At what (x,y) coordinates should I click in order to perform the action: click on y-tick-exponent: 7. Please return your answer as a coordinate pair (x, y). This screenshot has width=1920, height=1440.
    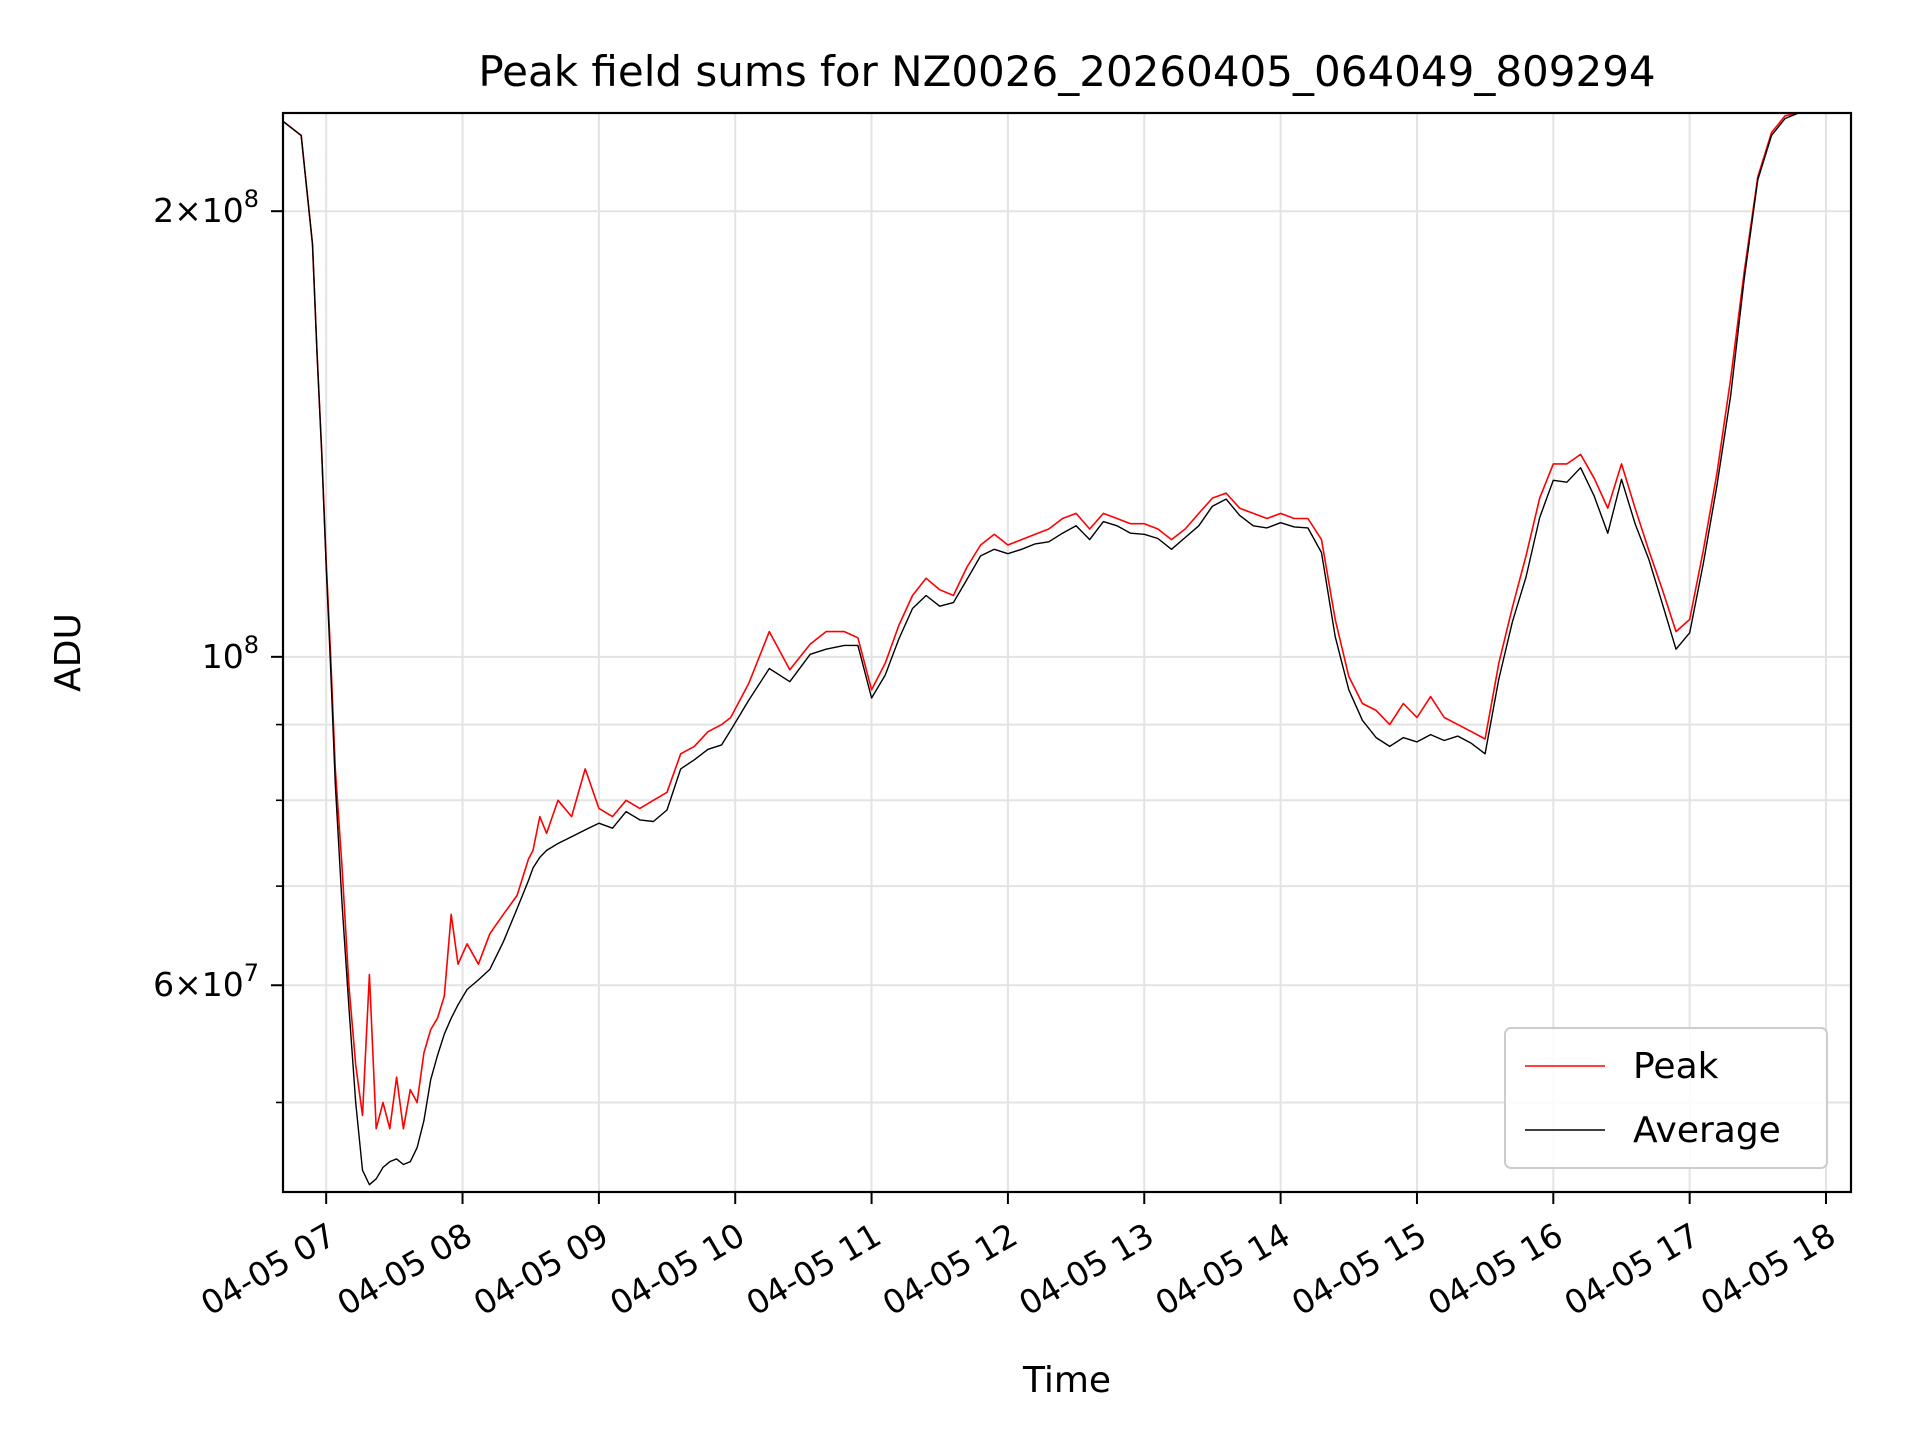
    Looking at the image, I should click on (251, 973).